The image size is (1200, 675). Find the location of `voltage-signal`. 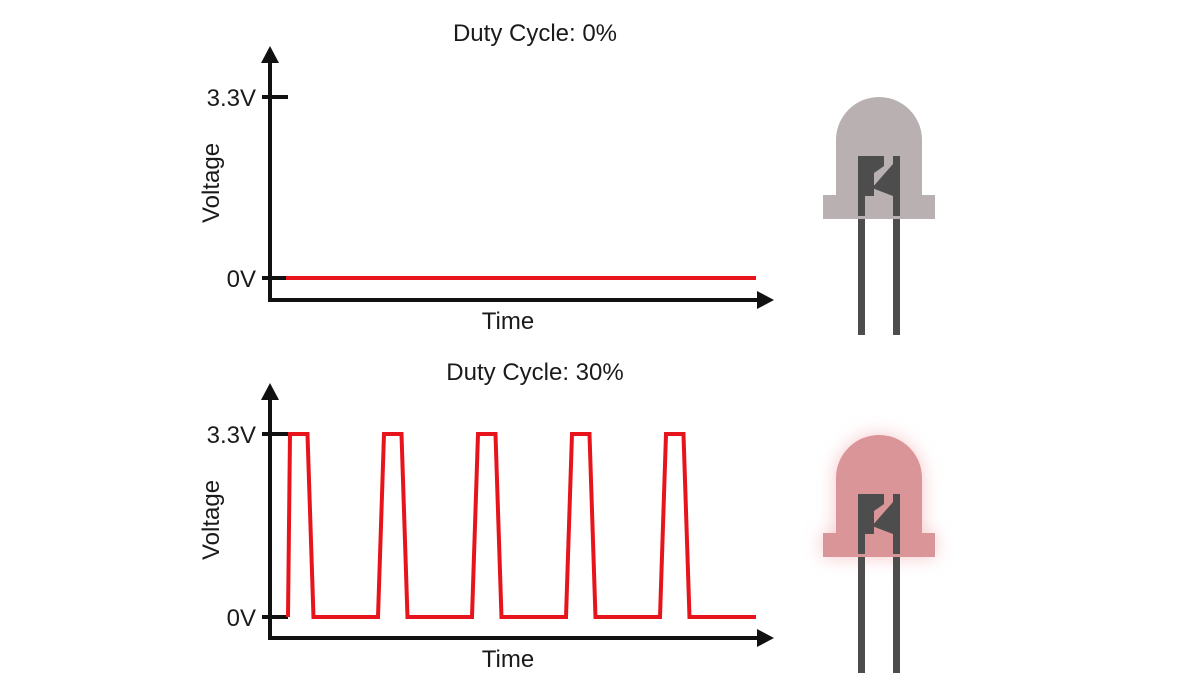

voltage-signal is located at coordinates (521, 525).